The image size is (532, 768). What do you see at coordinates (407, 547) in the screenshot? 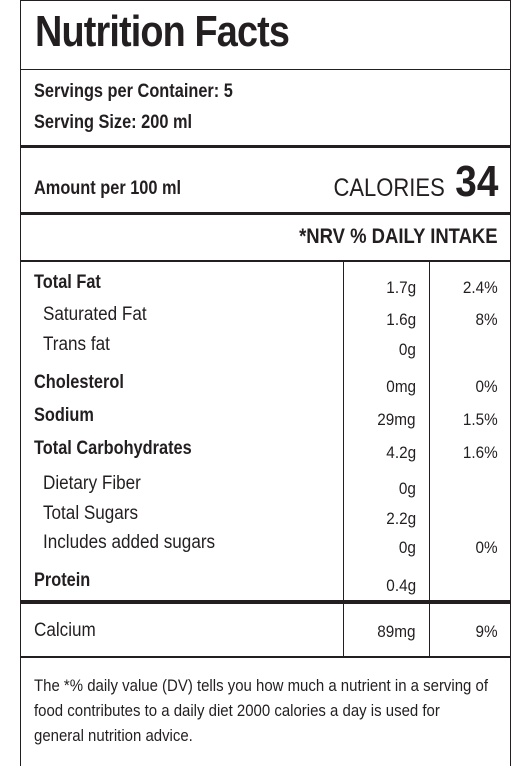
I see `nutrient-amount-added-sugars: 0g` at bounding box center [407, 547].